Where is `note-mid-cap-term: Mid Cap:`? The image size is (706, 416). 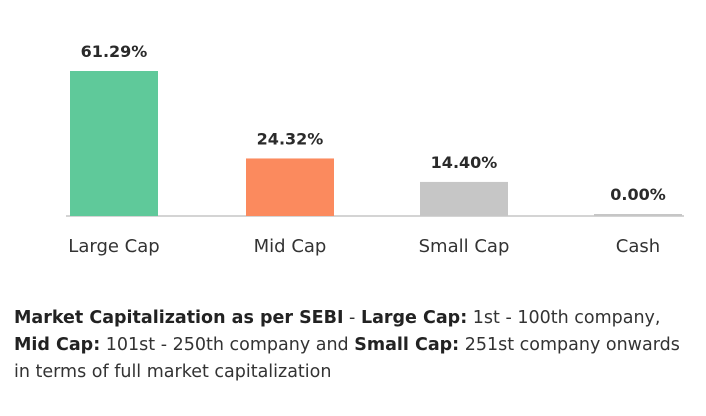
note-mid-cap-term: Mid Cap: is located at coordinates (57, 345).